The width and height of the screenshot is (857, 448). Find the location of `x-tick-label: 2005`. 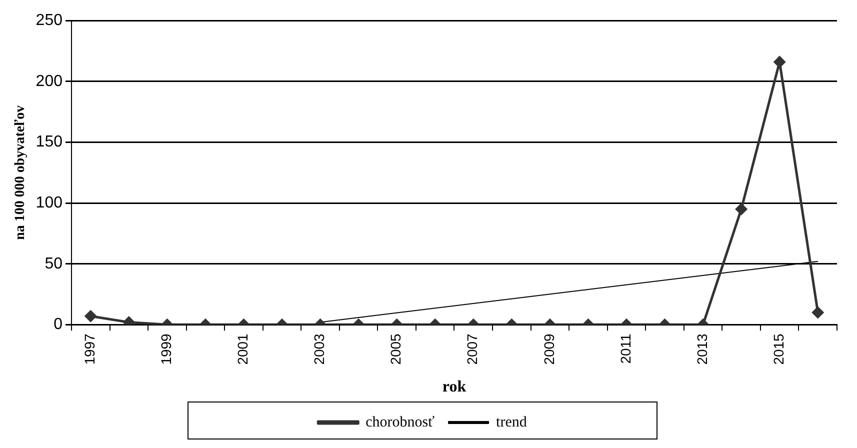

x-tick-label: 2005 is located at coordinates (396, 349).